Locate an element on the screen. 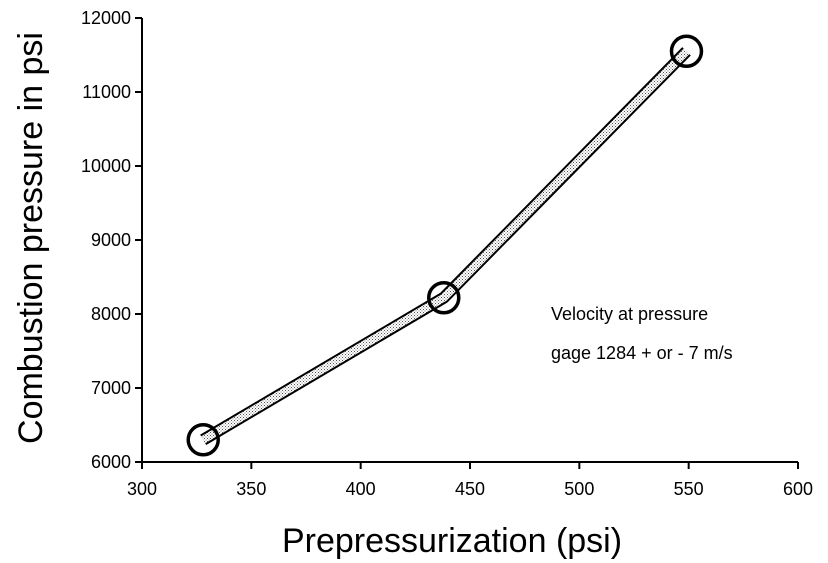 The image size is (828, 563). y-tick-label: 9000 is located at coordinates (111, 240).